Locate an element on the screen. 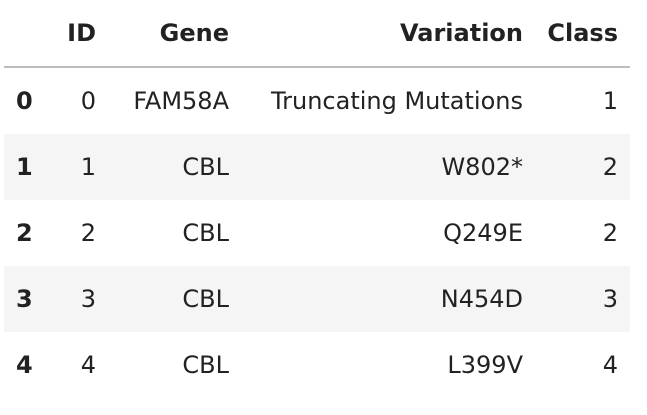  cell-id: 0 is located at coordinates (88, 101).